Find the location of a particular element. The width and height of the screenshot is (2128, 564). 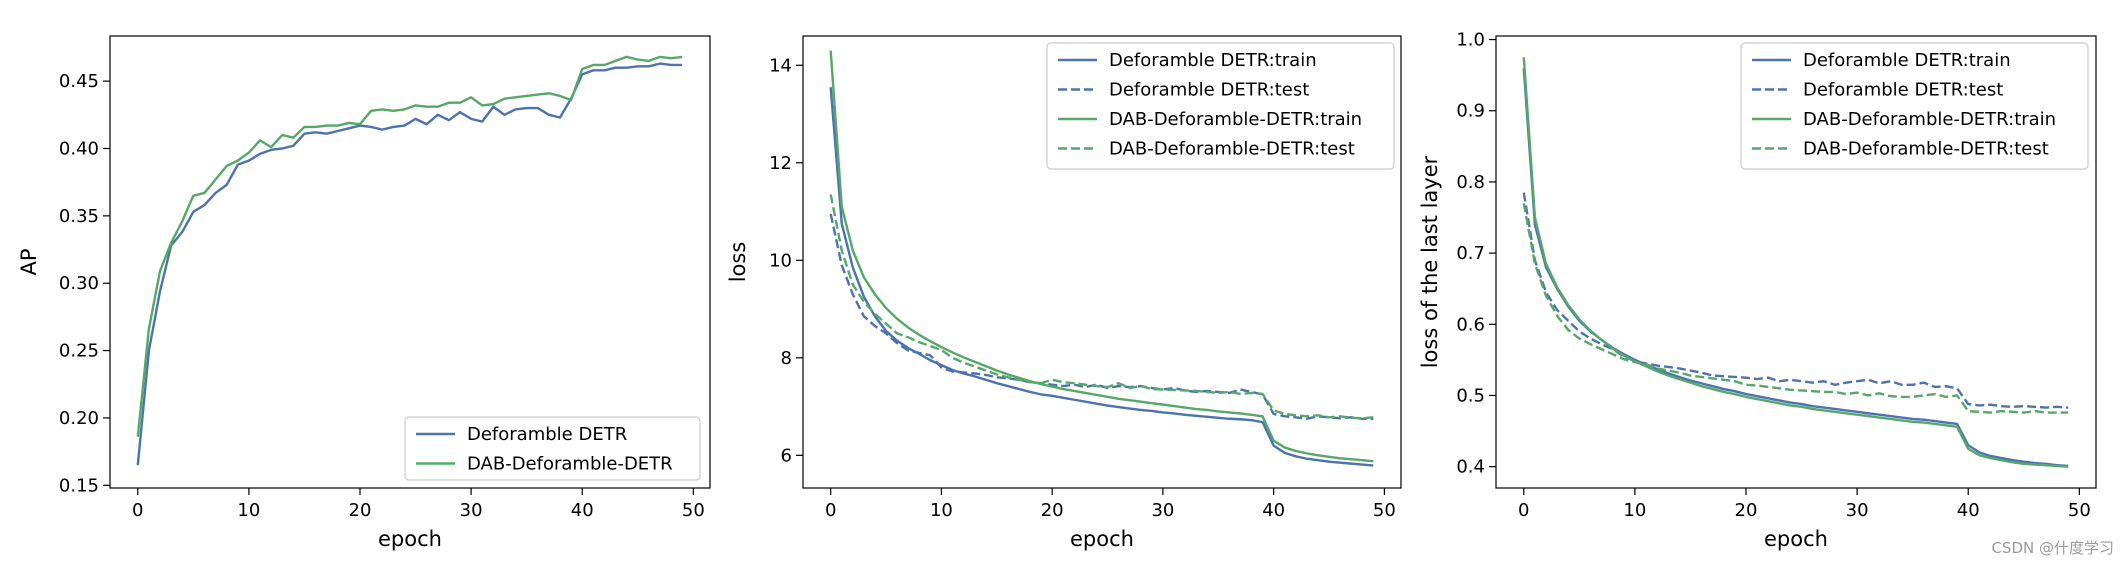

legend-label: Deforamble DETR is located at coordinates (547, 434).